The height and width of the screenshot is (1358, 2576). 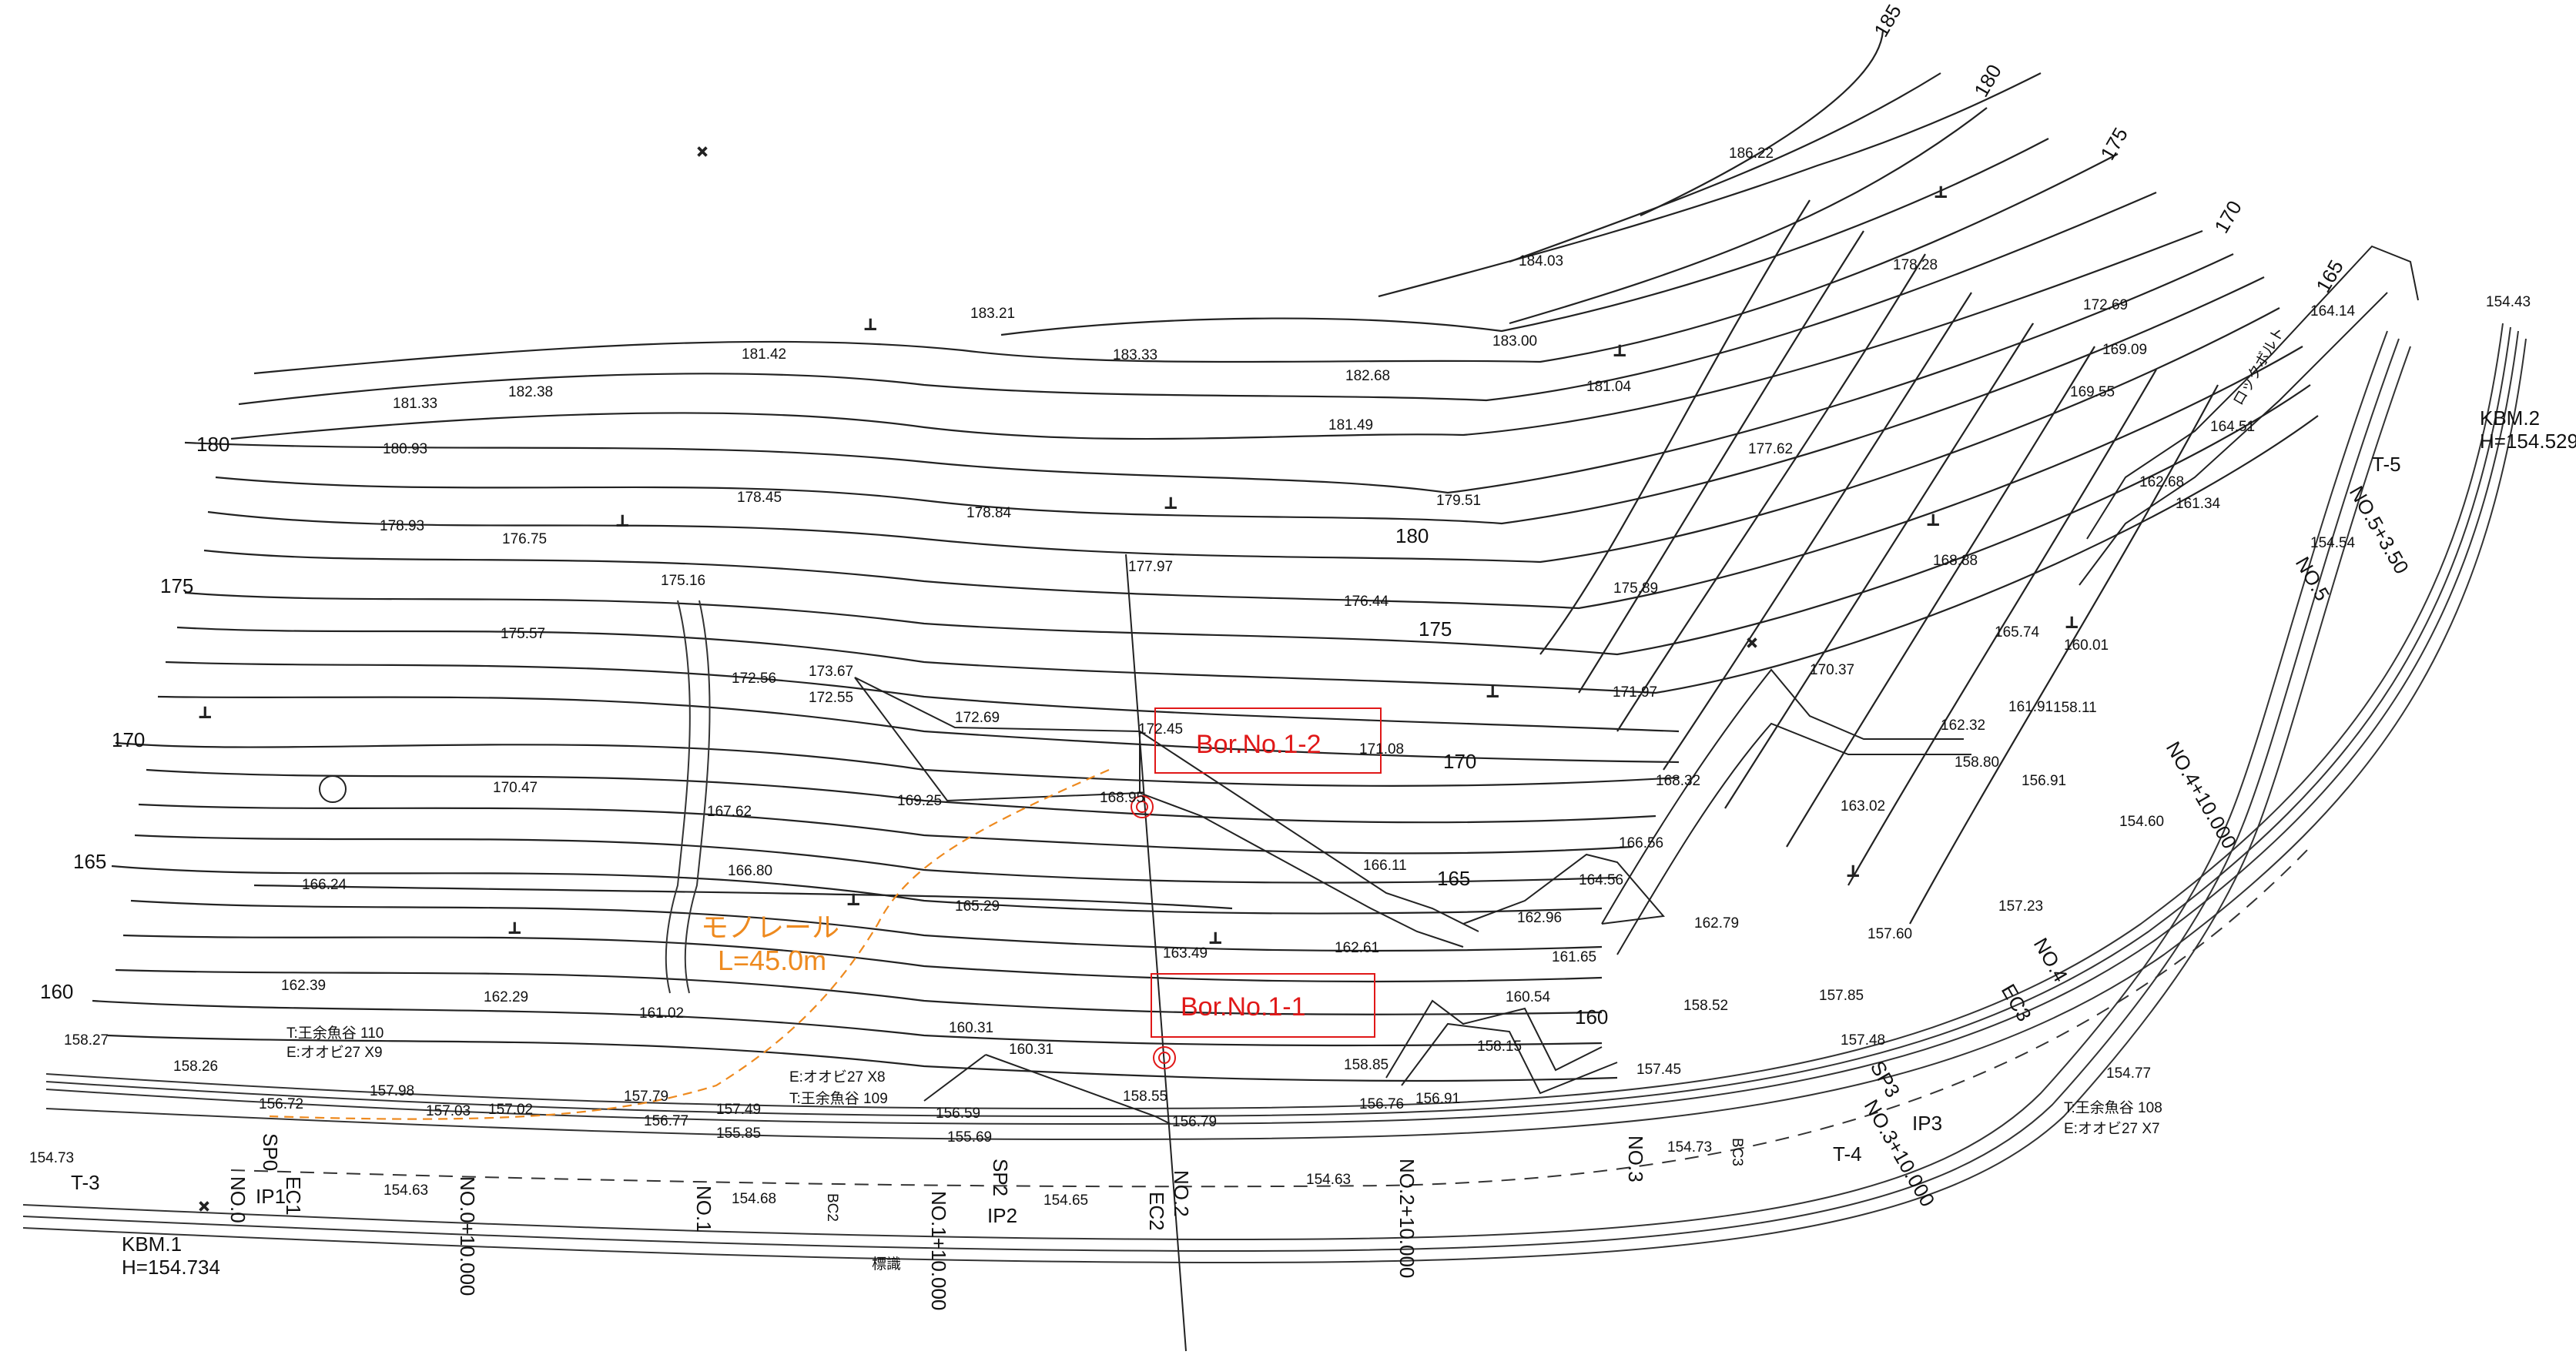 What do you see at coordinates (405, 449) in the screenshot?
I see `spot-elevation: 180.93` at bounding box center [405, 449].